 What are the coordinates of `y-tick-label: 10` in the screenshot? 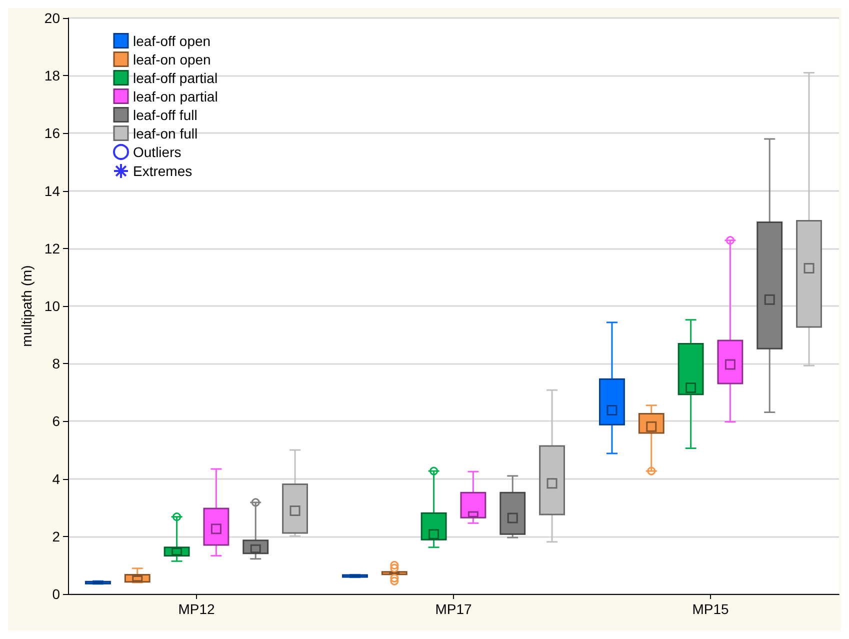 It's located at (52, 306).